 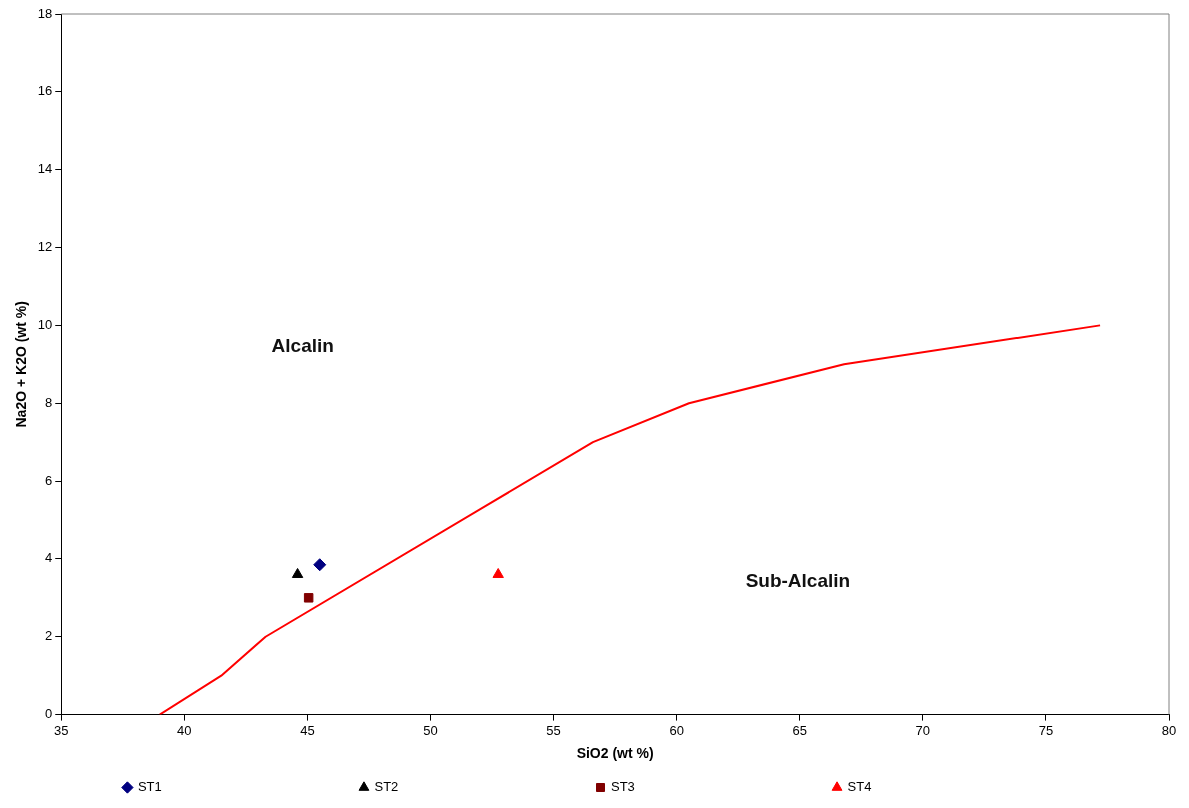 What do you see at coordinates (49, 558) in the screenshot?
I see `y-tick-label: 4` at bounding box center [49, 558].